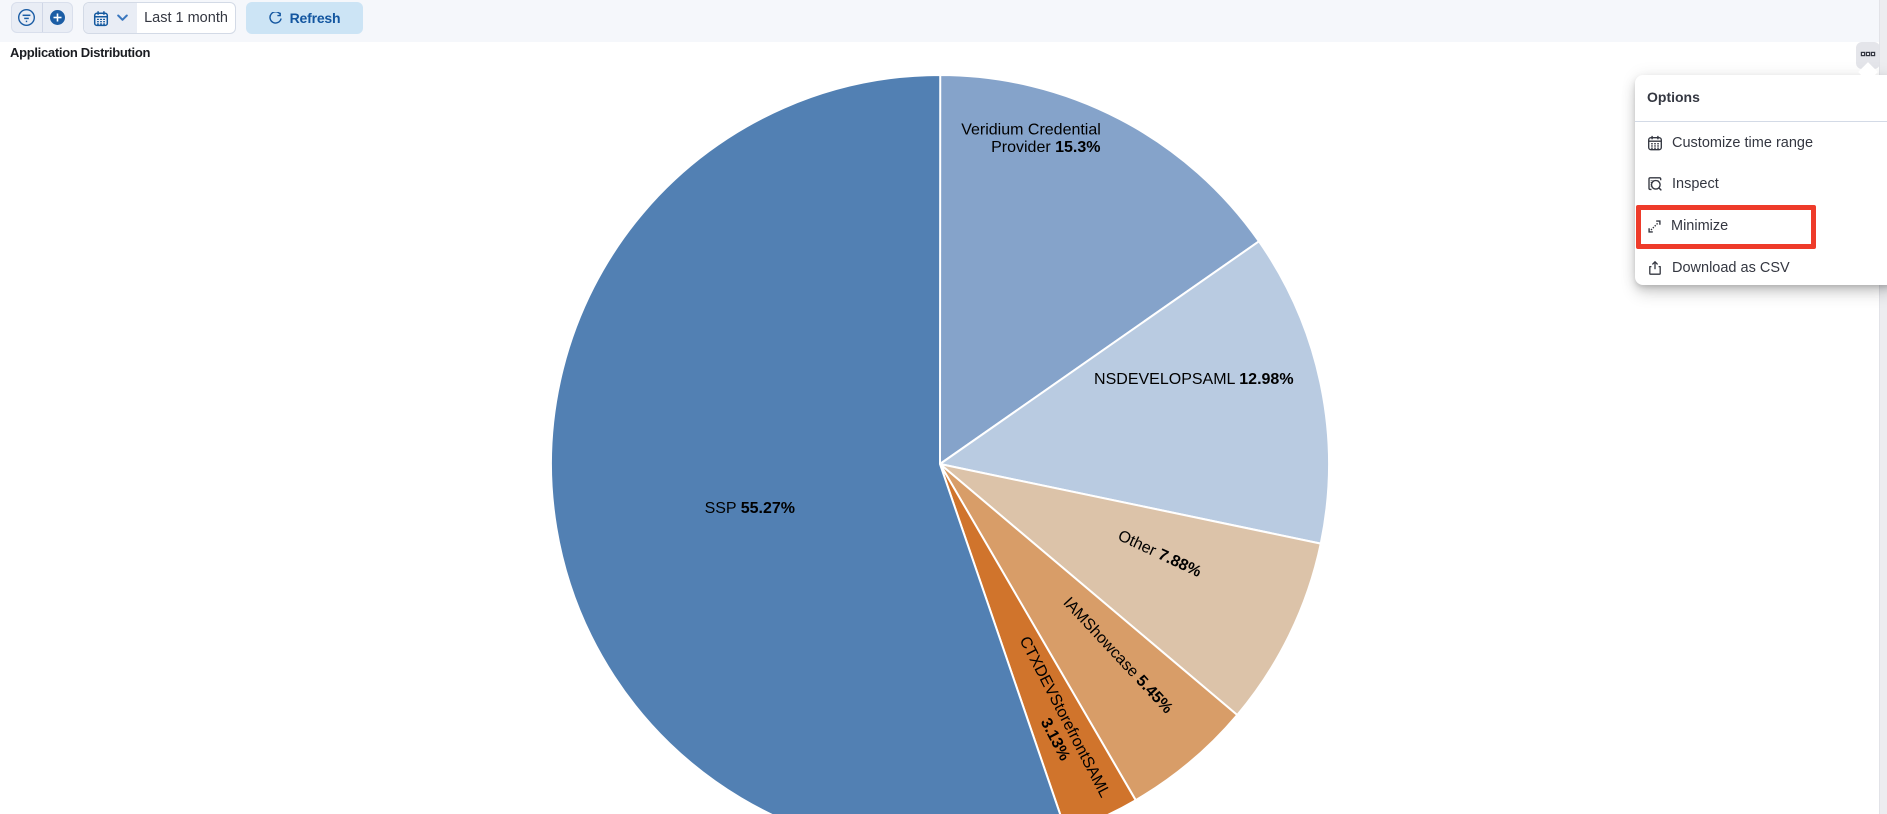 This screenshot has width=1887, height=814. What do you see at coordinates (1031, 129) in the screenshot?
I see `svg-text: Veridium Credential` at bounding box center [1031, 129].